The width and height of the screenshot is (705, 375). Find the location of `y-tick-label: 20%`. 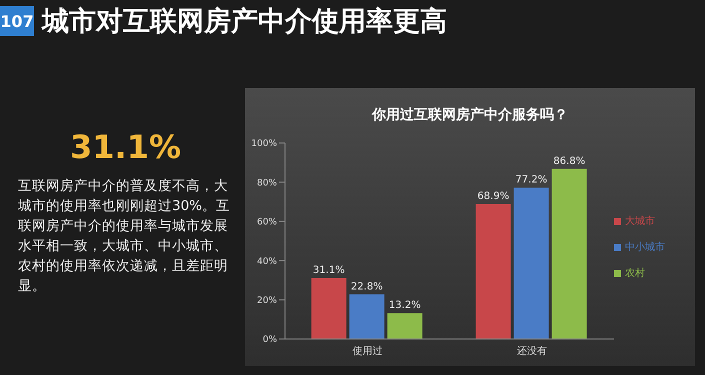

y-tick-label: 20% is located at coordinates (267, 301).